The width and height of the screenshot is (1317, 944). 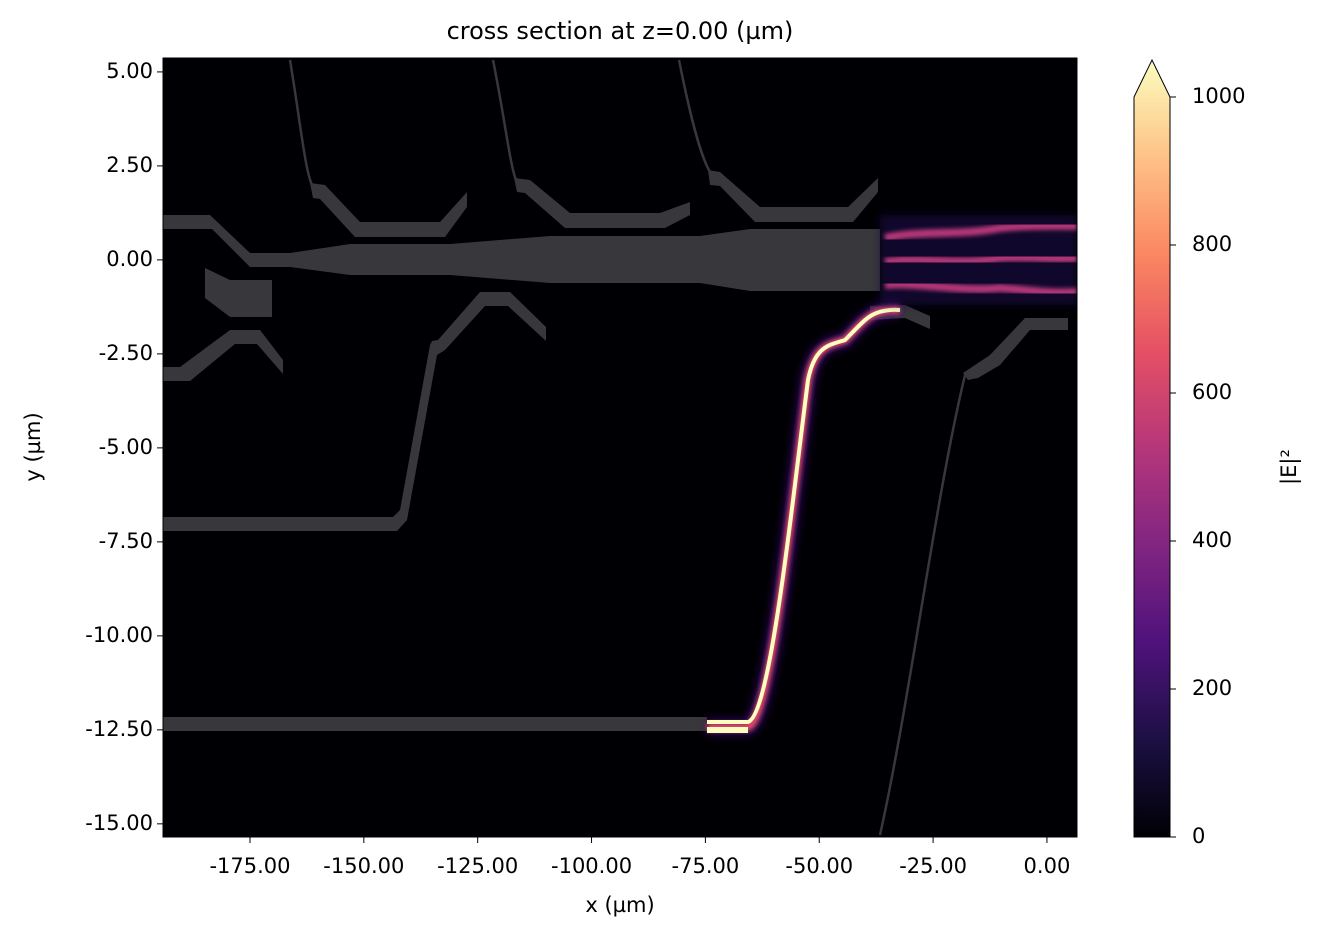 What do you see at coordinates (363, 866) in the screenshot?
I see `x-tick-label: -150.00` at bounding box center [363, 866].